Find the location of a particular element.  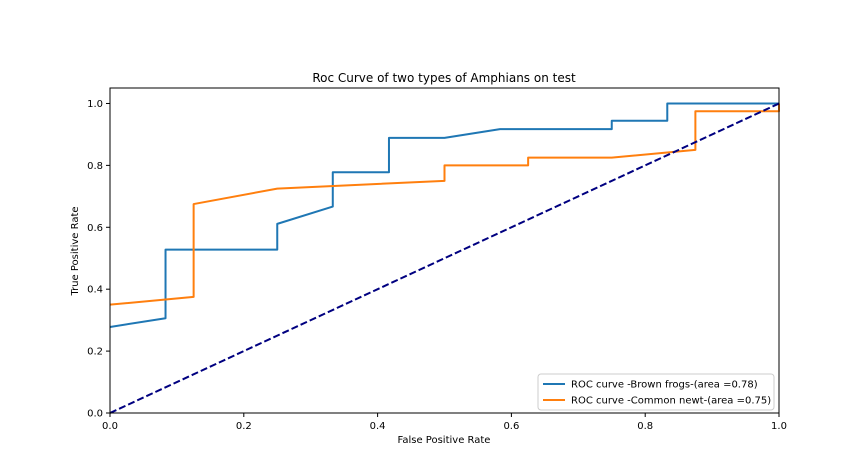

y-axis: 0.0 0.2 0.4 0.6 0.8 1.0 is located at coordinates (98, 259).